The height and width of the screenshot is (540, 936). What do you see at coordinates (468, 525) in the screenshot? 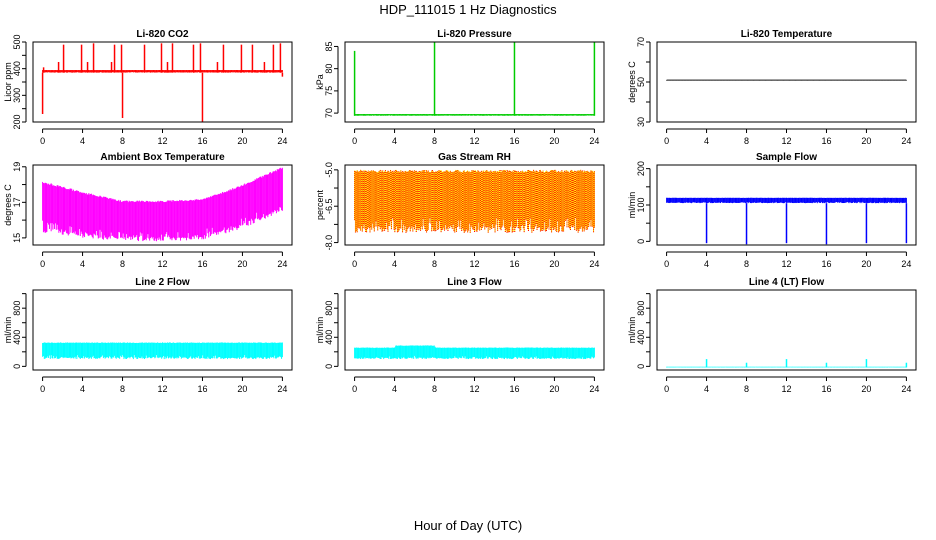
I see `x-axis-label: Hour of Day (UTC)` at bounding box center [468, 525].